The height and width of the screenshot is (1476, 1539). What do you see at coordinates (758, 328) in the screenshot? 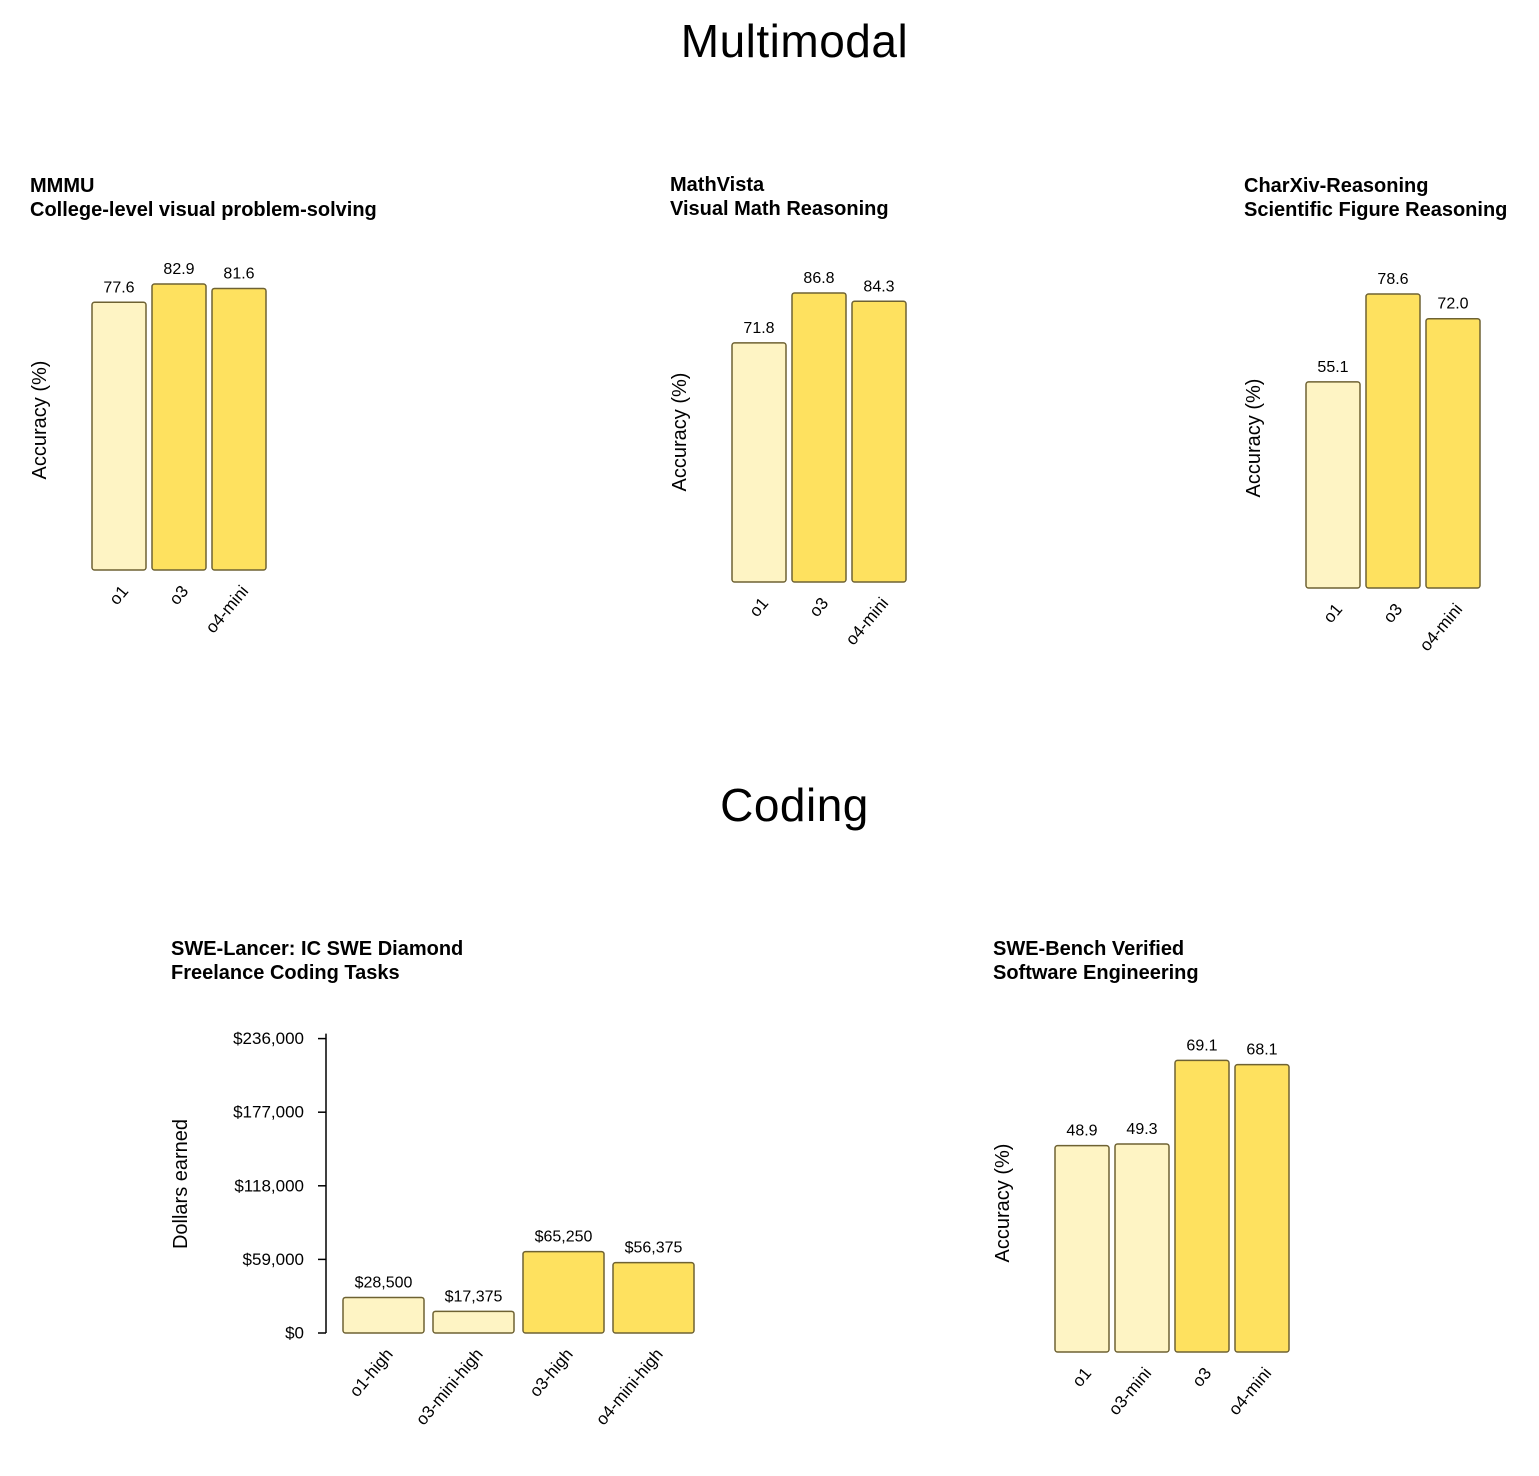
I see `mathvista-data-label: 71.8` at bounding box center [758, 328].